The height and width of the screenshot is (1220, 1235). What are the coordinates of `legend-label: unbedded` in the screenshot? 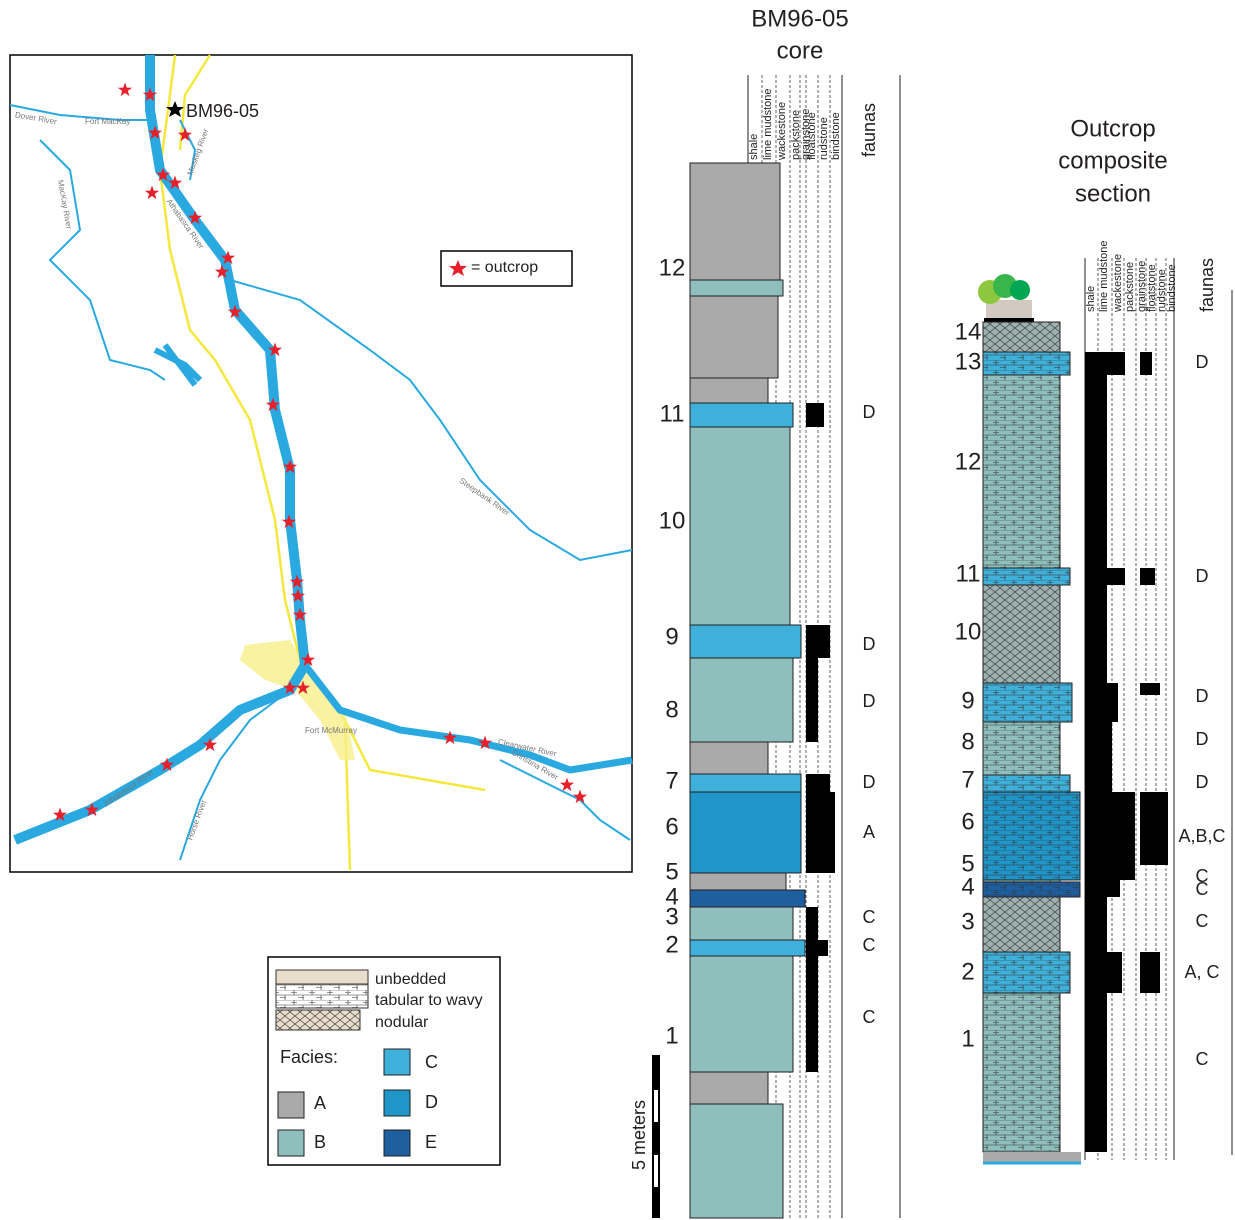 It's located at (410, 979).